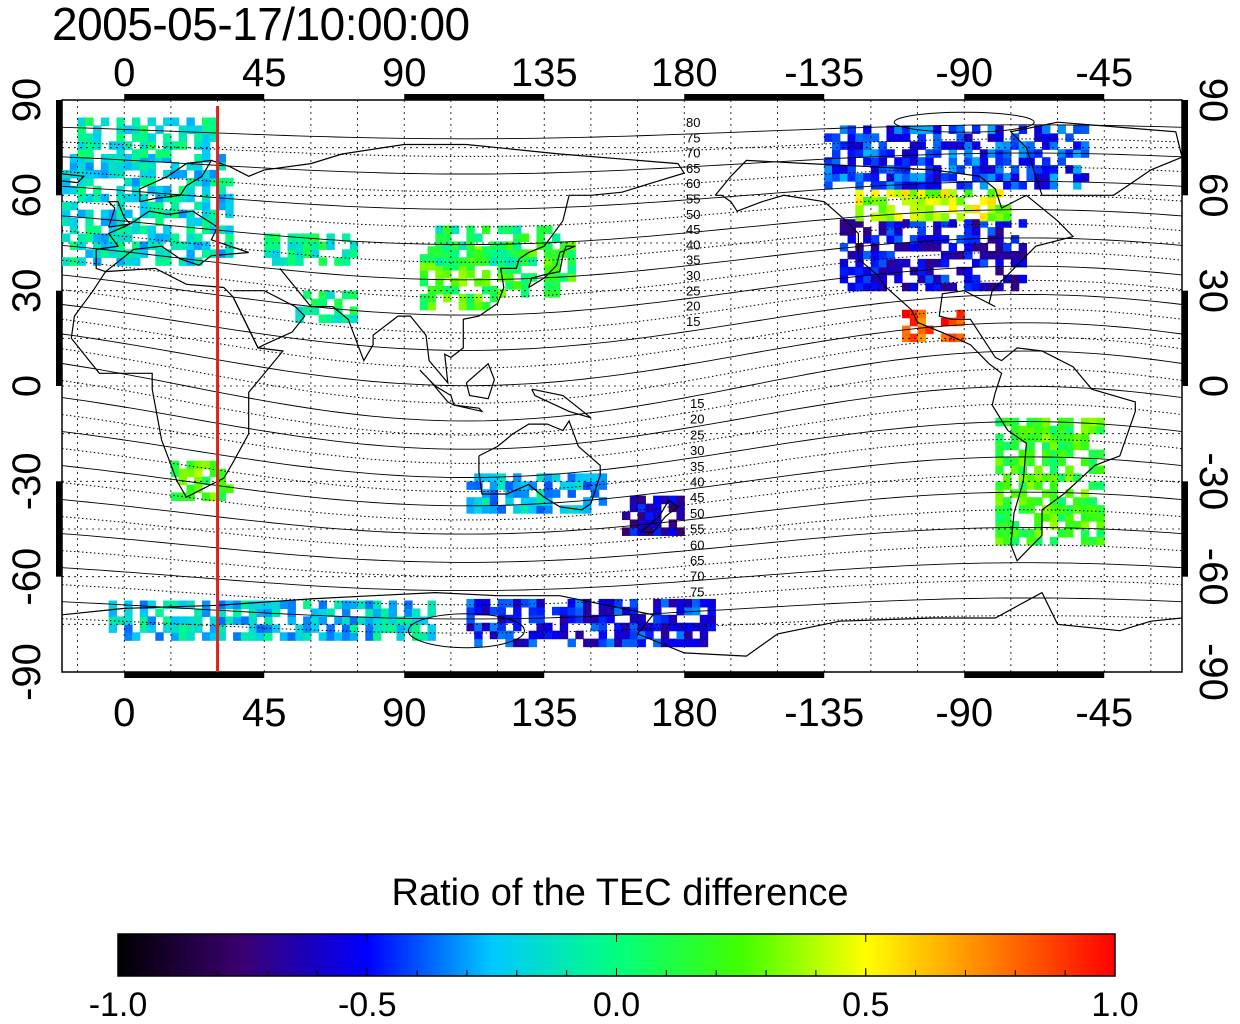 This screenshot has height=1024, width=1240. What do you see at coordinates (1213, 100) in the screenshot?
I see `tick-right-label: 90` at bounding box center [1213, 100].